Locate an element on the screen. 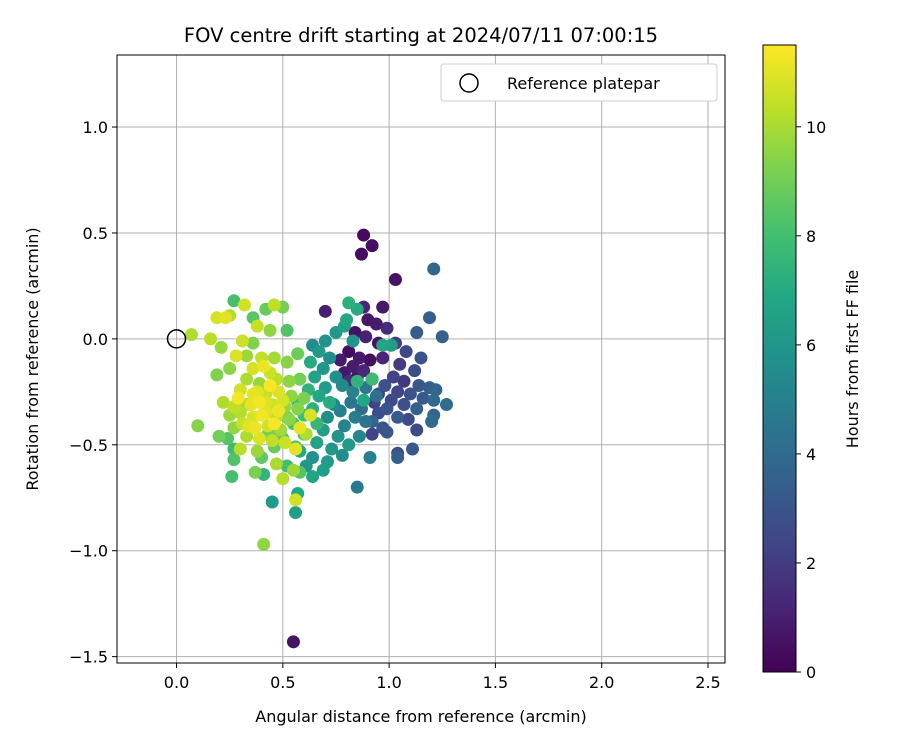 This screenshot has height=750, width=900. y-tick-label: 0.5 is located at coordinates (95, 233).